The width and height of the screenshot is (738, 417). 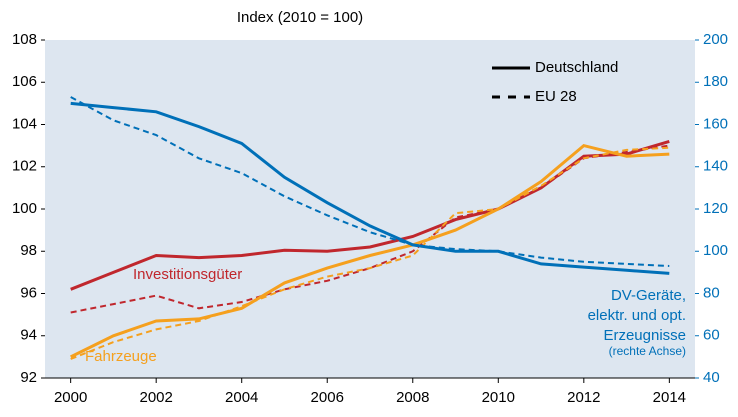 I want to click on y-tick-label: 100, so click(x=24, y=208).